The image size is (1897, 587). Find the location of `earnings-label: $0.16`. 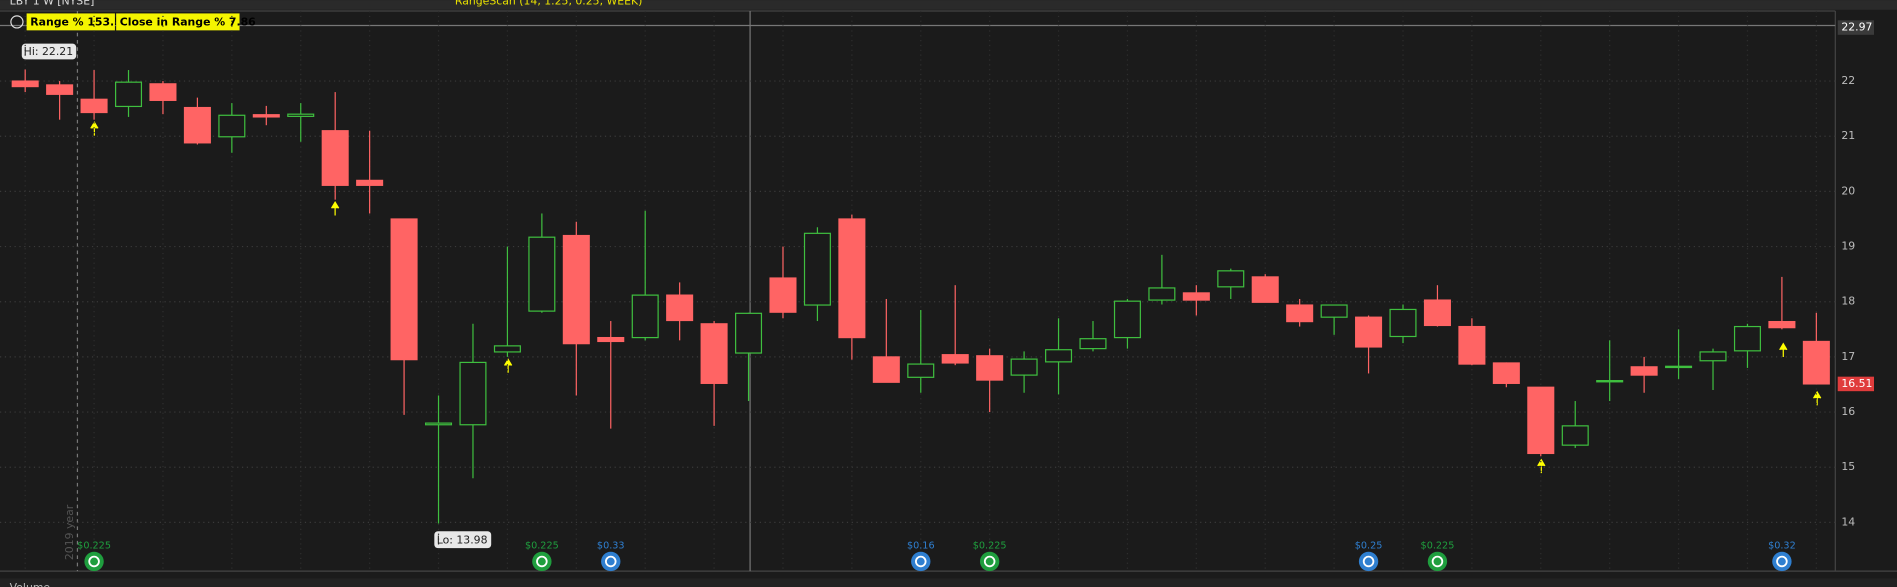

earnings-label: $0.16 is located at coordinates (921, 546).